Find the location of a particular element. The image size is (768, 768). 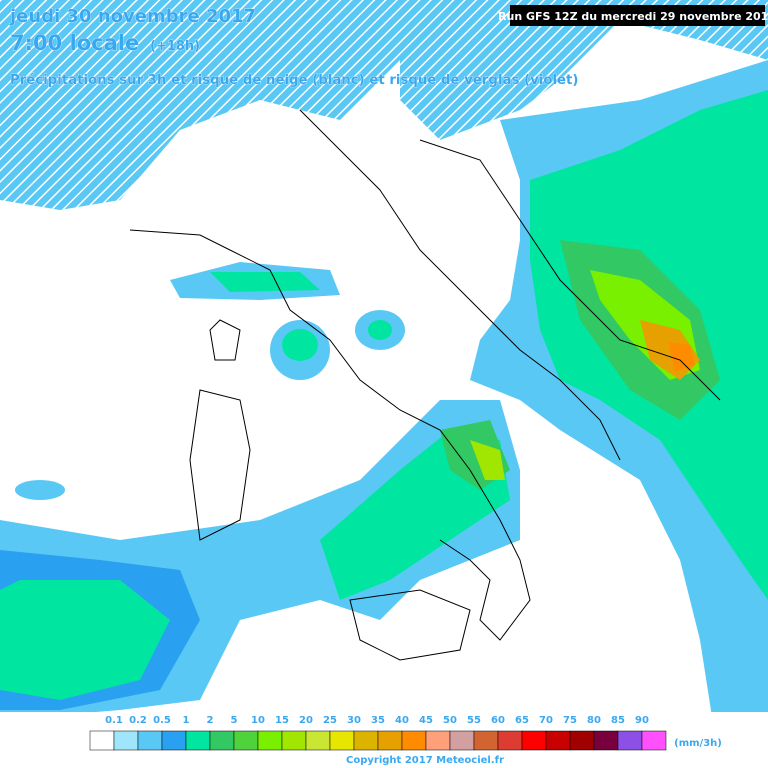

legend-label: 0.2 is located at coordinates (138, 720).